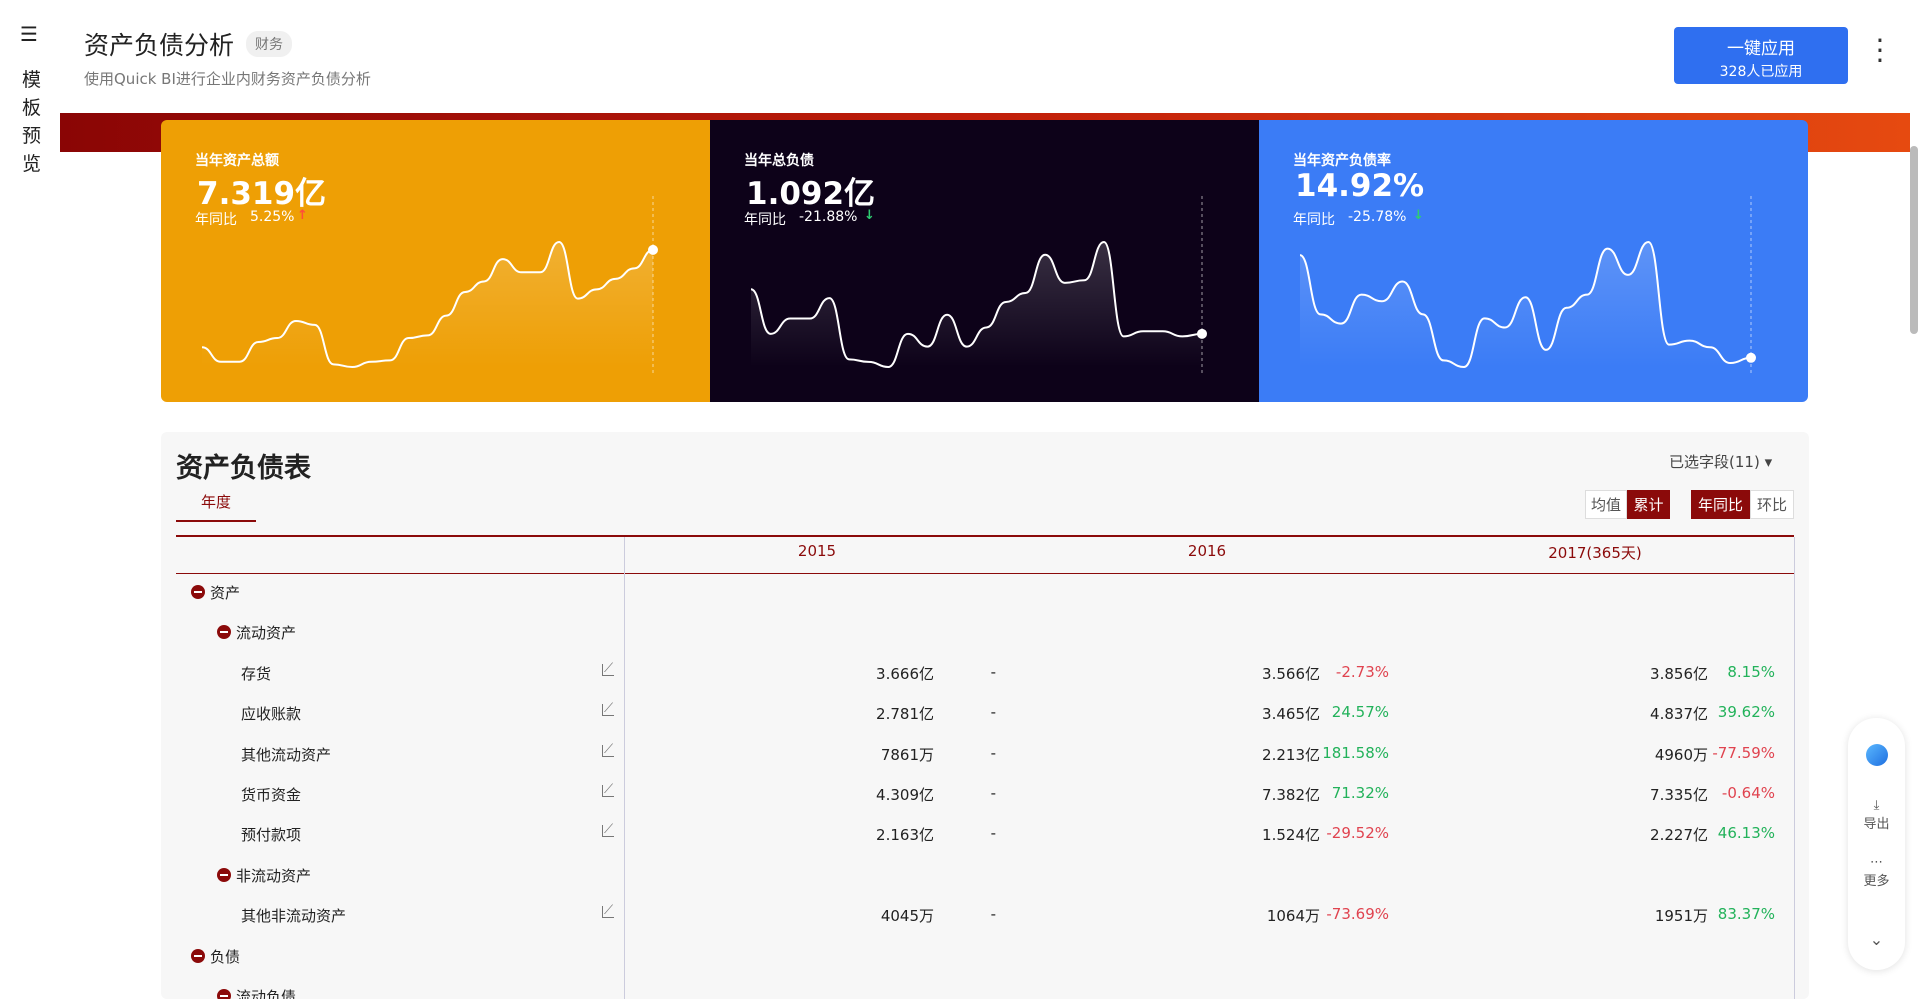  What do you see at coordinates (1772, 504) in the screenshot?
I see `toggle-button: 环比` at bounding box center [1772, 504].